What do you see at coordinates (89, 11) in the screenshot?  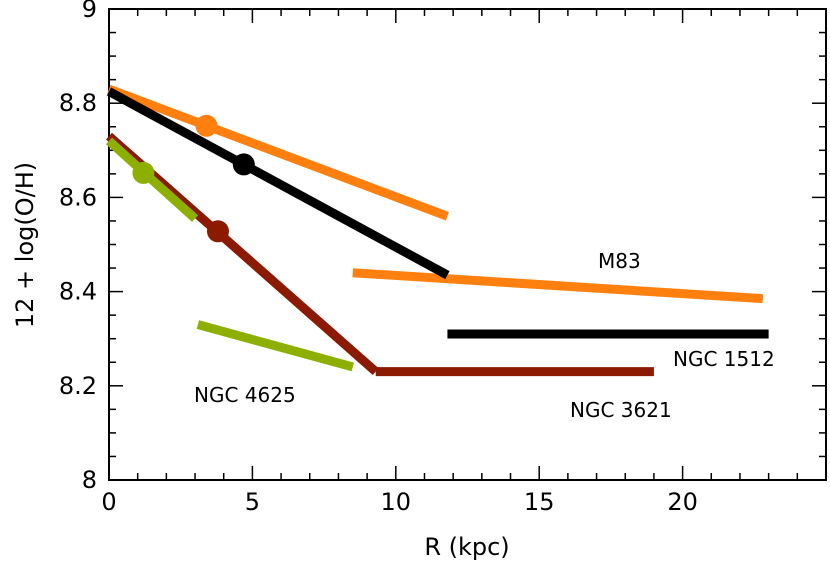 I see `y-tick-label: 9` at bounding box center [89, 11].